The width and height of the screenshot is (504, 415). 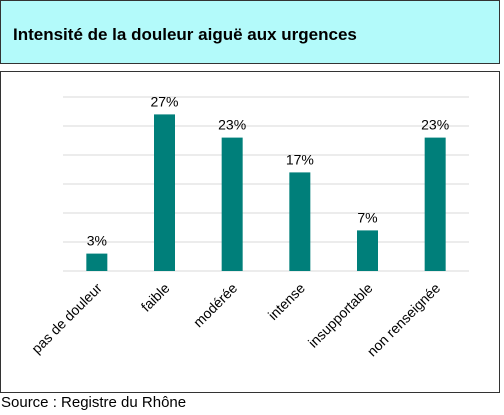 I want to click on category-label: non renseignée, so click(x=404, y=320).